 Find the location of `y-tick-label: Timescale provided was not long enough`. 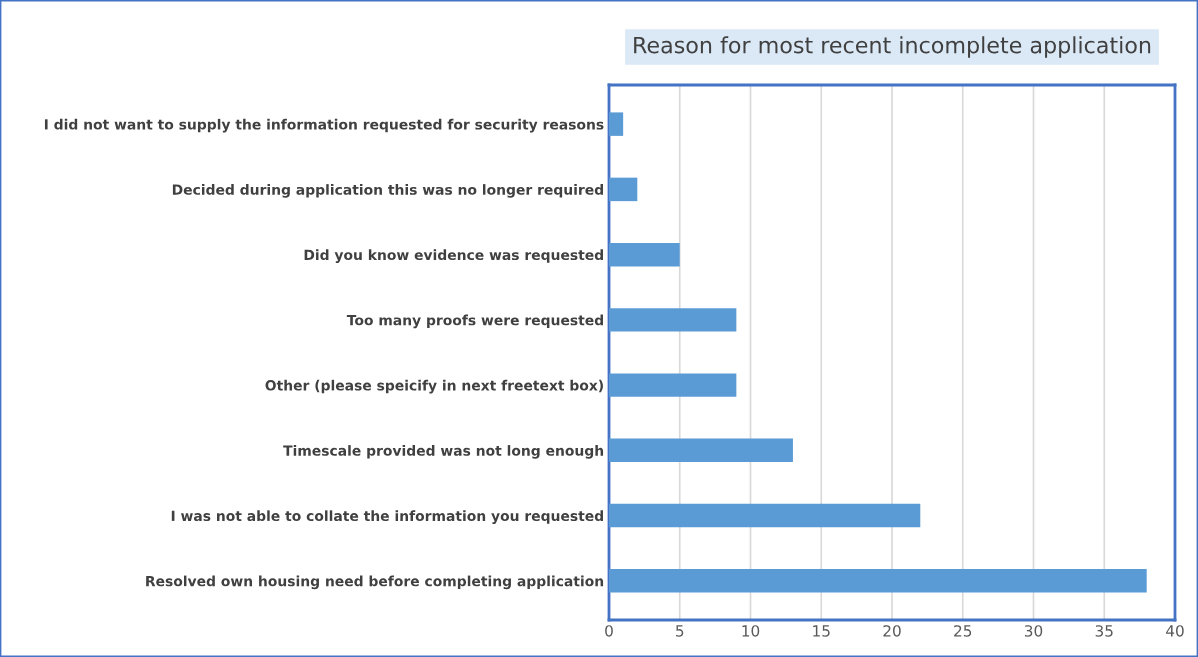

y-tick-label: Timescale provided was not long enough is located at coordinates (443, 452).